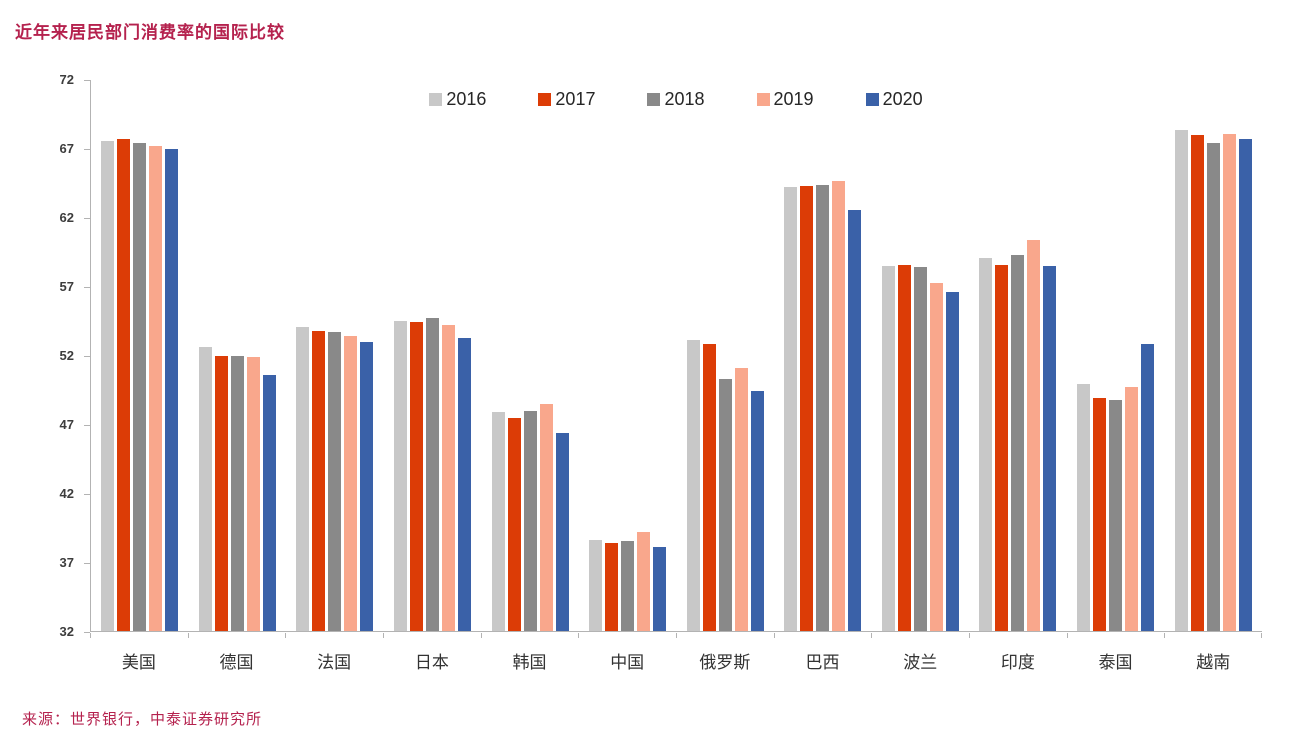 Image resolution: width=1292 pixels, height=756 pixels. I want to click on bar-韩国-2019, so click(546, 517).